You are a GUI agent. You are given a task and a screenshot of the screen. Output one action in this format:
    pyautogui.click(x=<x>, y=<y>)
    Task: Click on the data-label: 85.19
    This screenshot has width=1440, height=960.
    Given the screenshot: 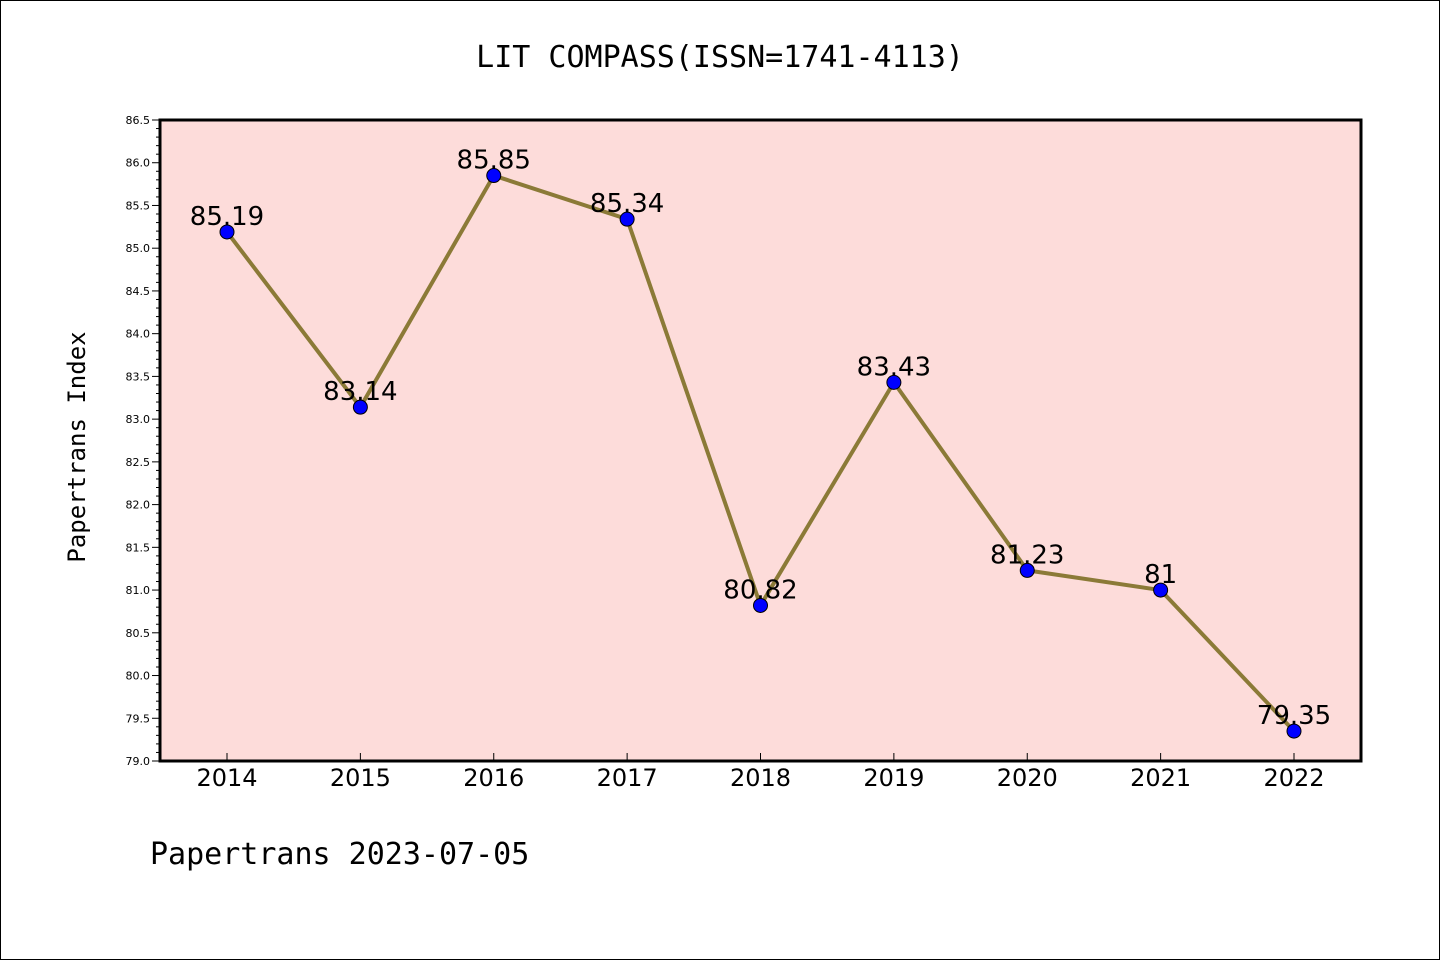 What is the action you would take?
    pyautogui.click(x=227, y=217)
    